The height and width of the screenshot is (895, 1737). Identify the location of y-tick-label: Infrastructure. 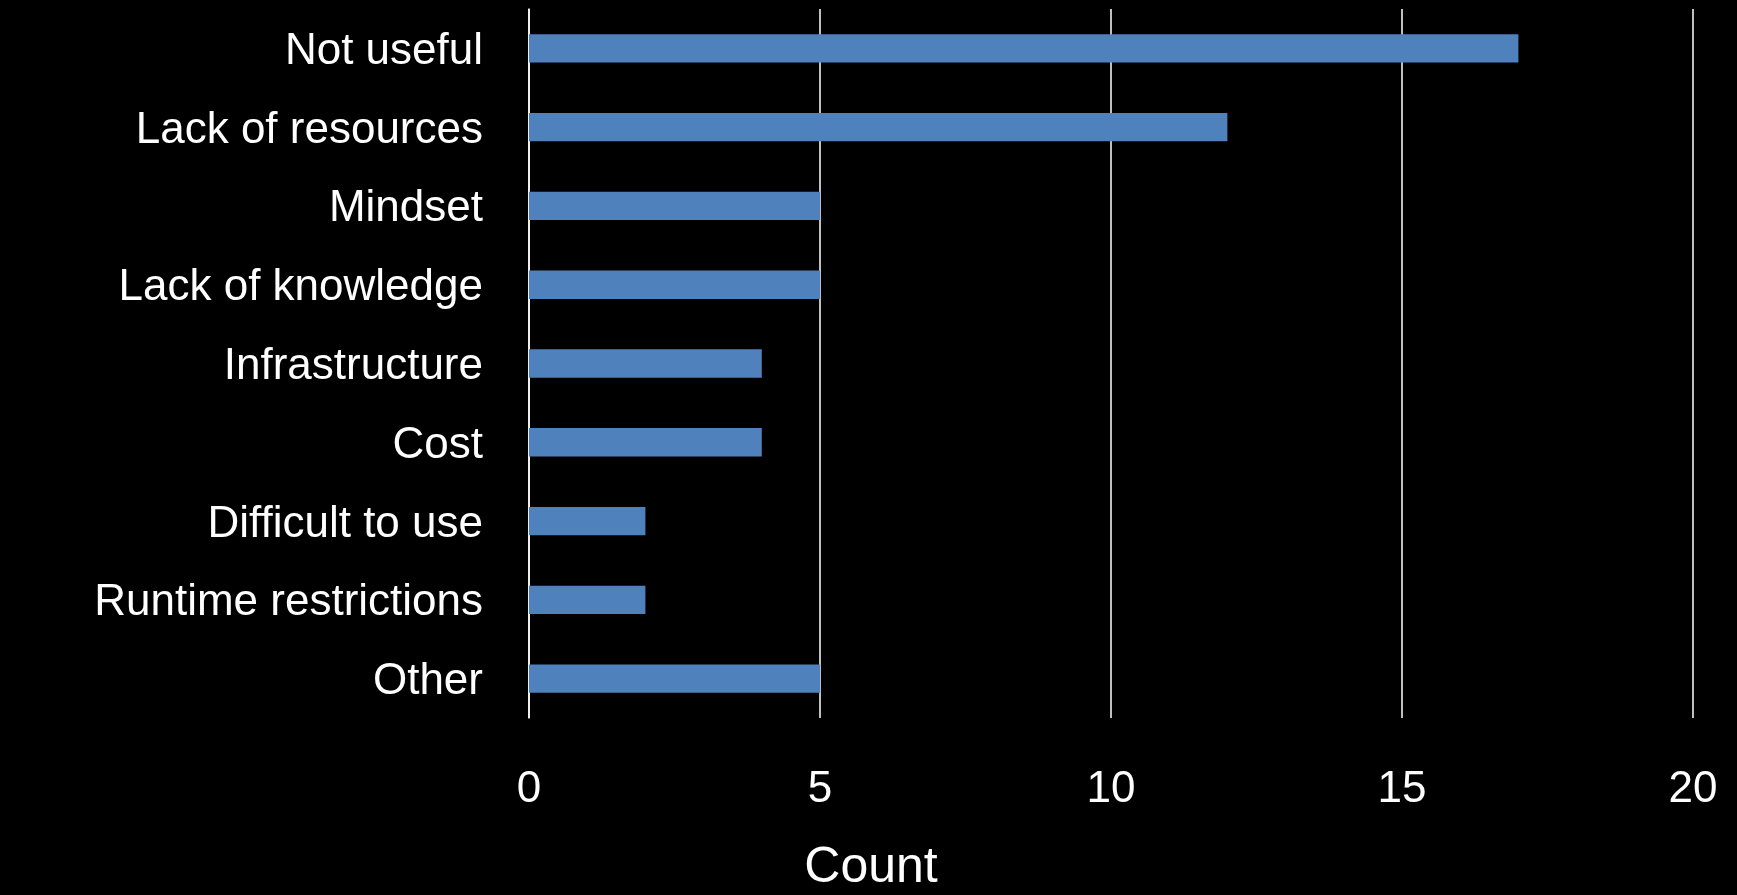
(353, 363).